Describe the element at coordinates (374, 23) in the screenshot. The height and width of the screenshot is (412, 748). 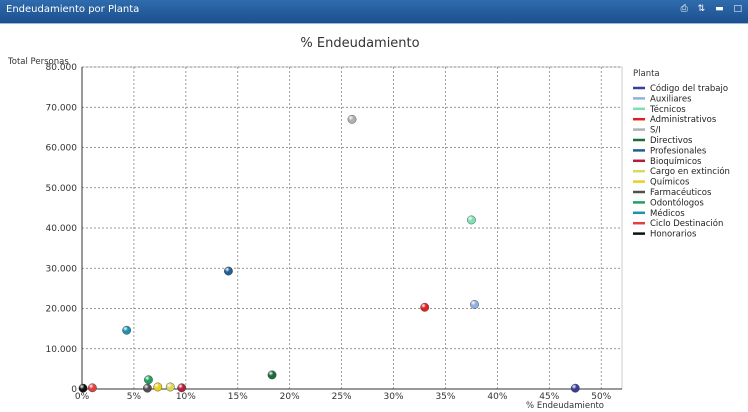
I see `titlebar-divider` at that location.